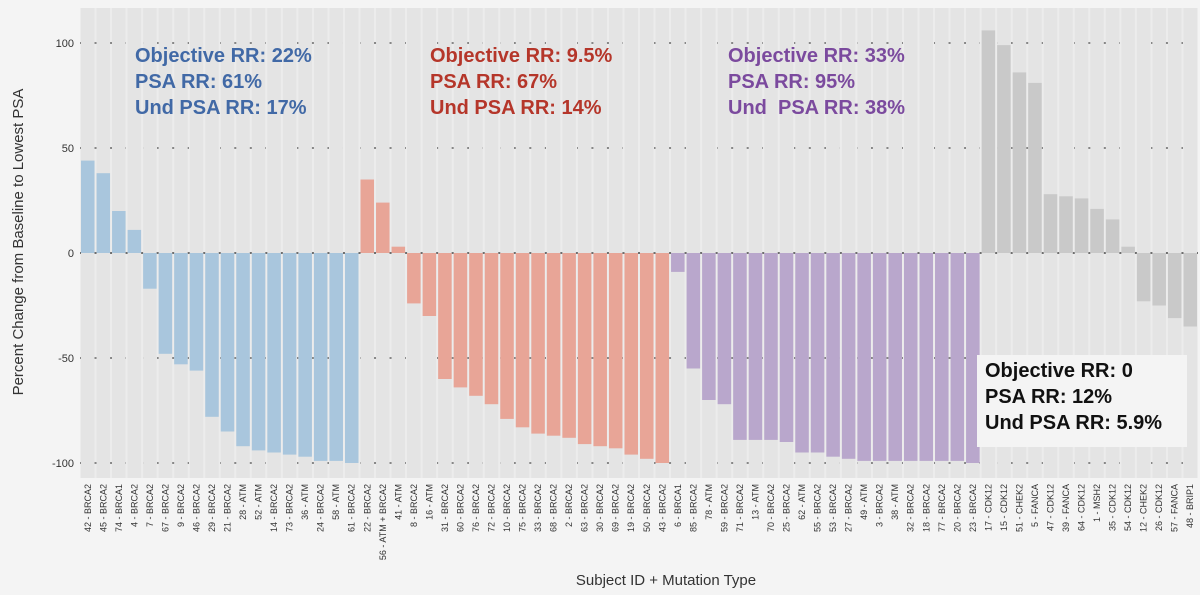 Image resolution: width=1200 pixels, height=595 pixels. Describe the element at coordinates (1128, 507) in the screenshot. I see `x-tick-label: 54 - CDK12` at that location.